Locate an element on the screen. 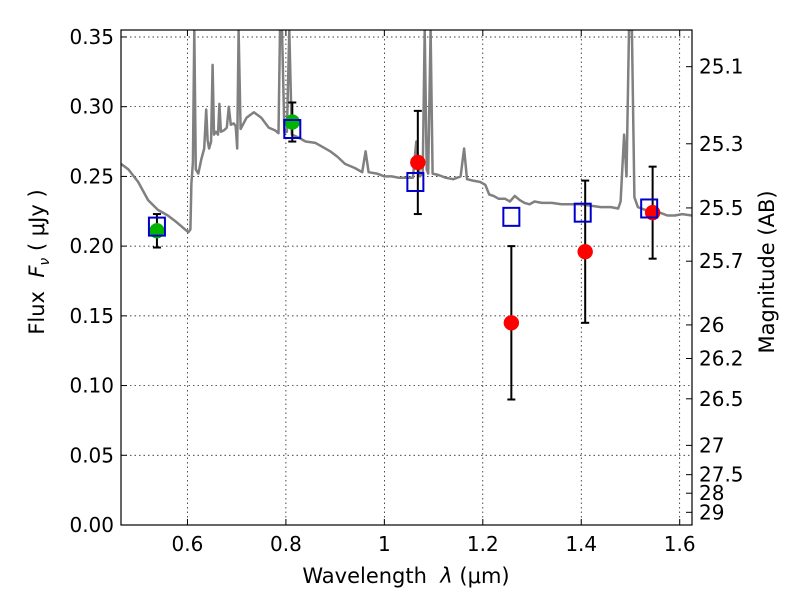  mag-tick-label: 26.5 is located at coordinates (721, 399).